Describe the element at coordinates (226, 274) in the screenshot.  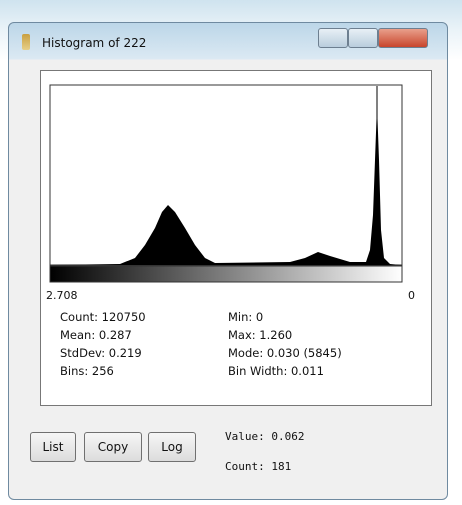
I see `lut-bar` at that location.